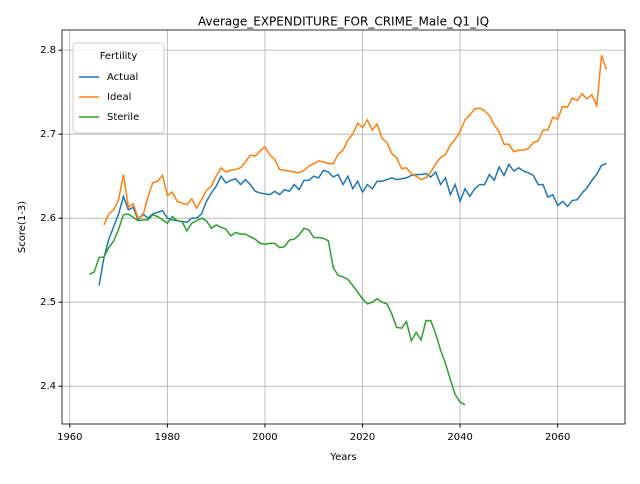 The height and width of the screenshot is (484, 640). Describe the element at coordinates (69, 437) in the screenshot. I see `x-tick-label: 1960` at that location.